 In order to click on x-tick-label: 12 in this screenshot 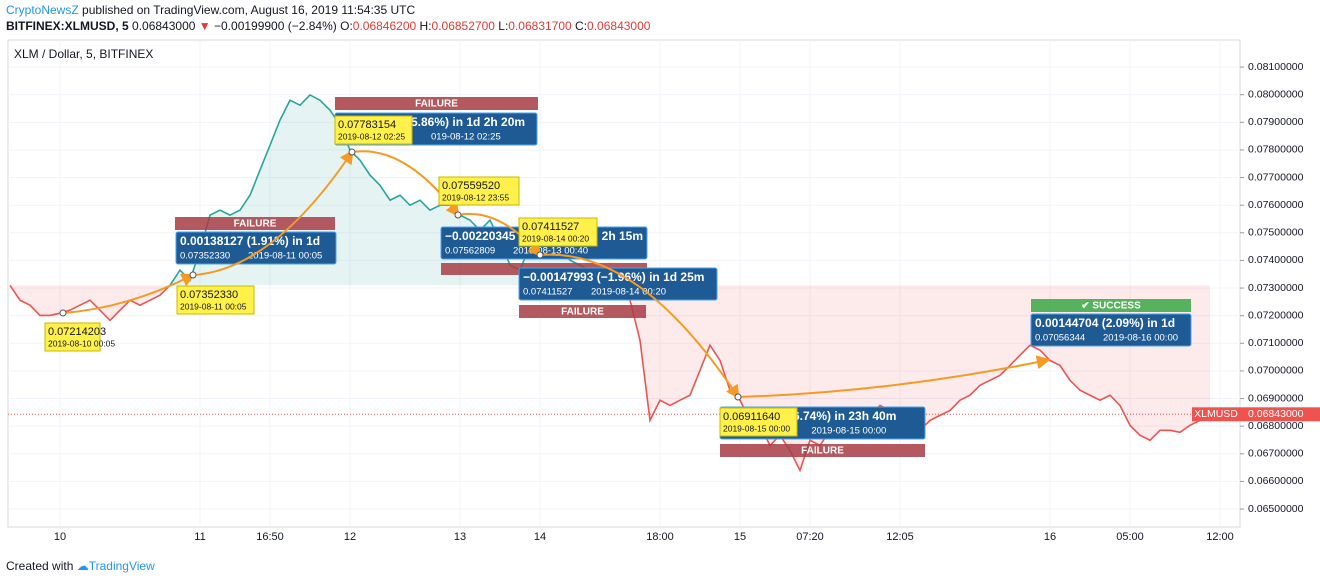, I will do `click(350, 537)`.